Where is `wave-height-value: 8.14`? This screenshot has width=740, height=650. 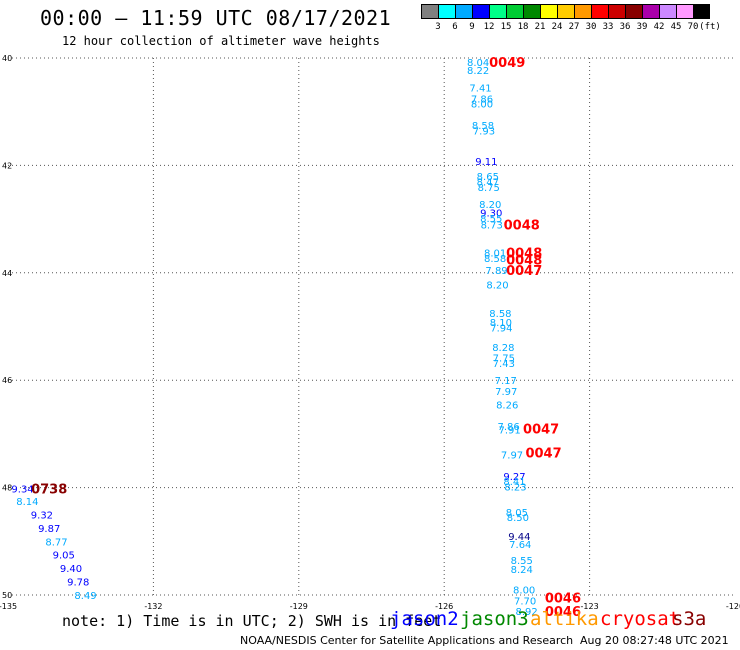
wave-height-value: 8.14 is located at coordinates (27, 502).